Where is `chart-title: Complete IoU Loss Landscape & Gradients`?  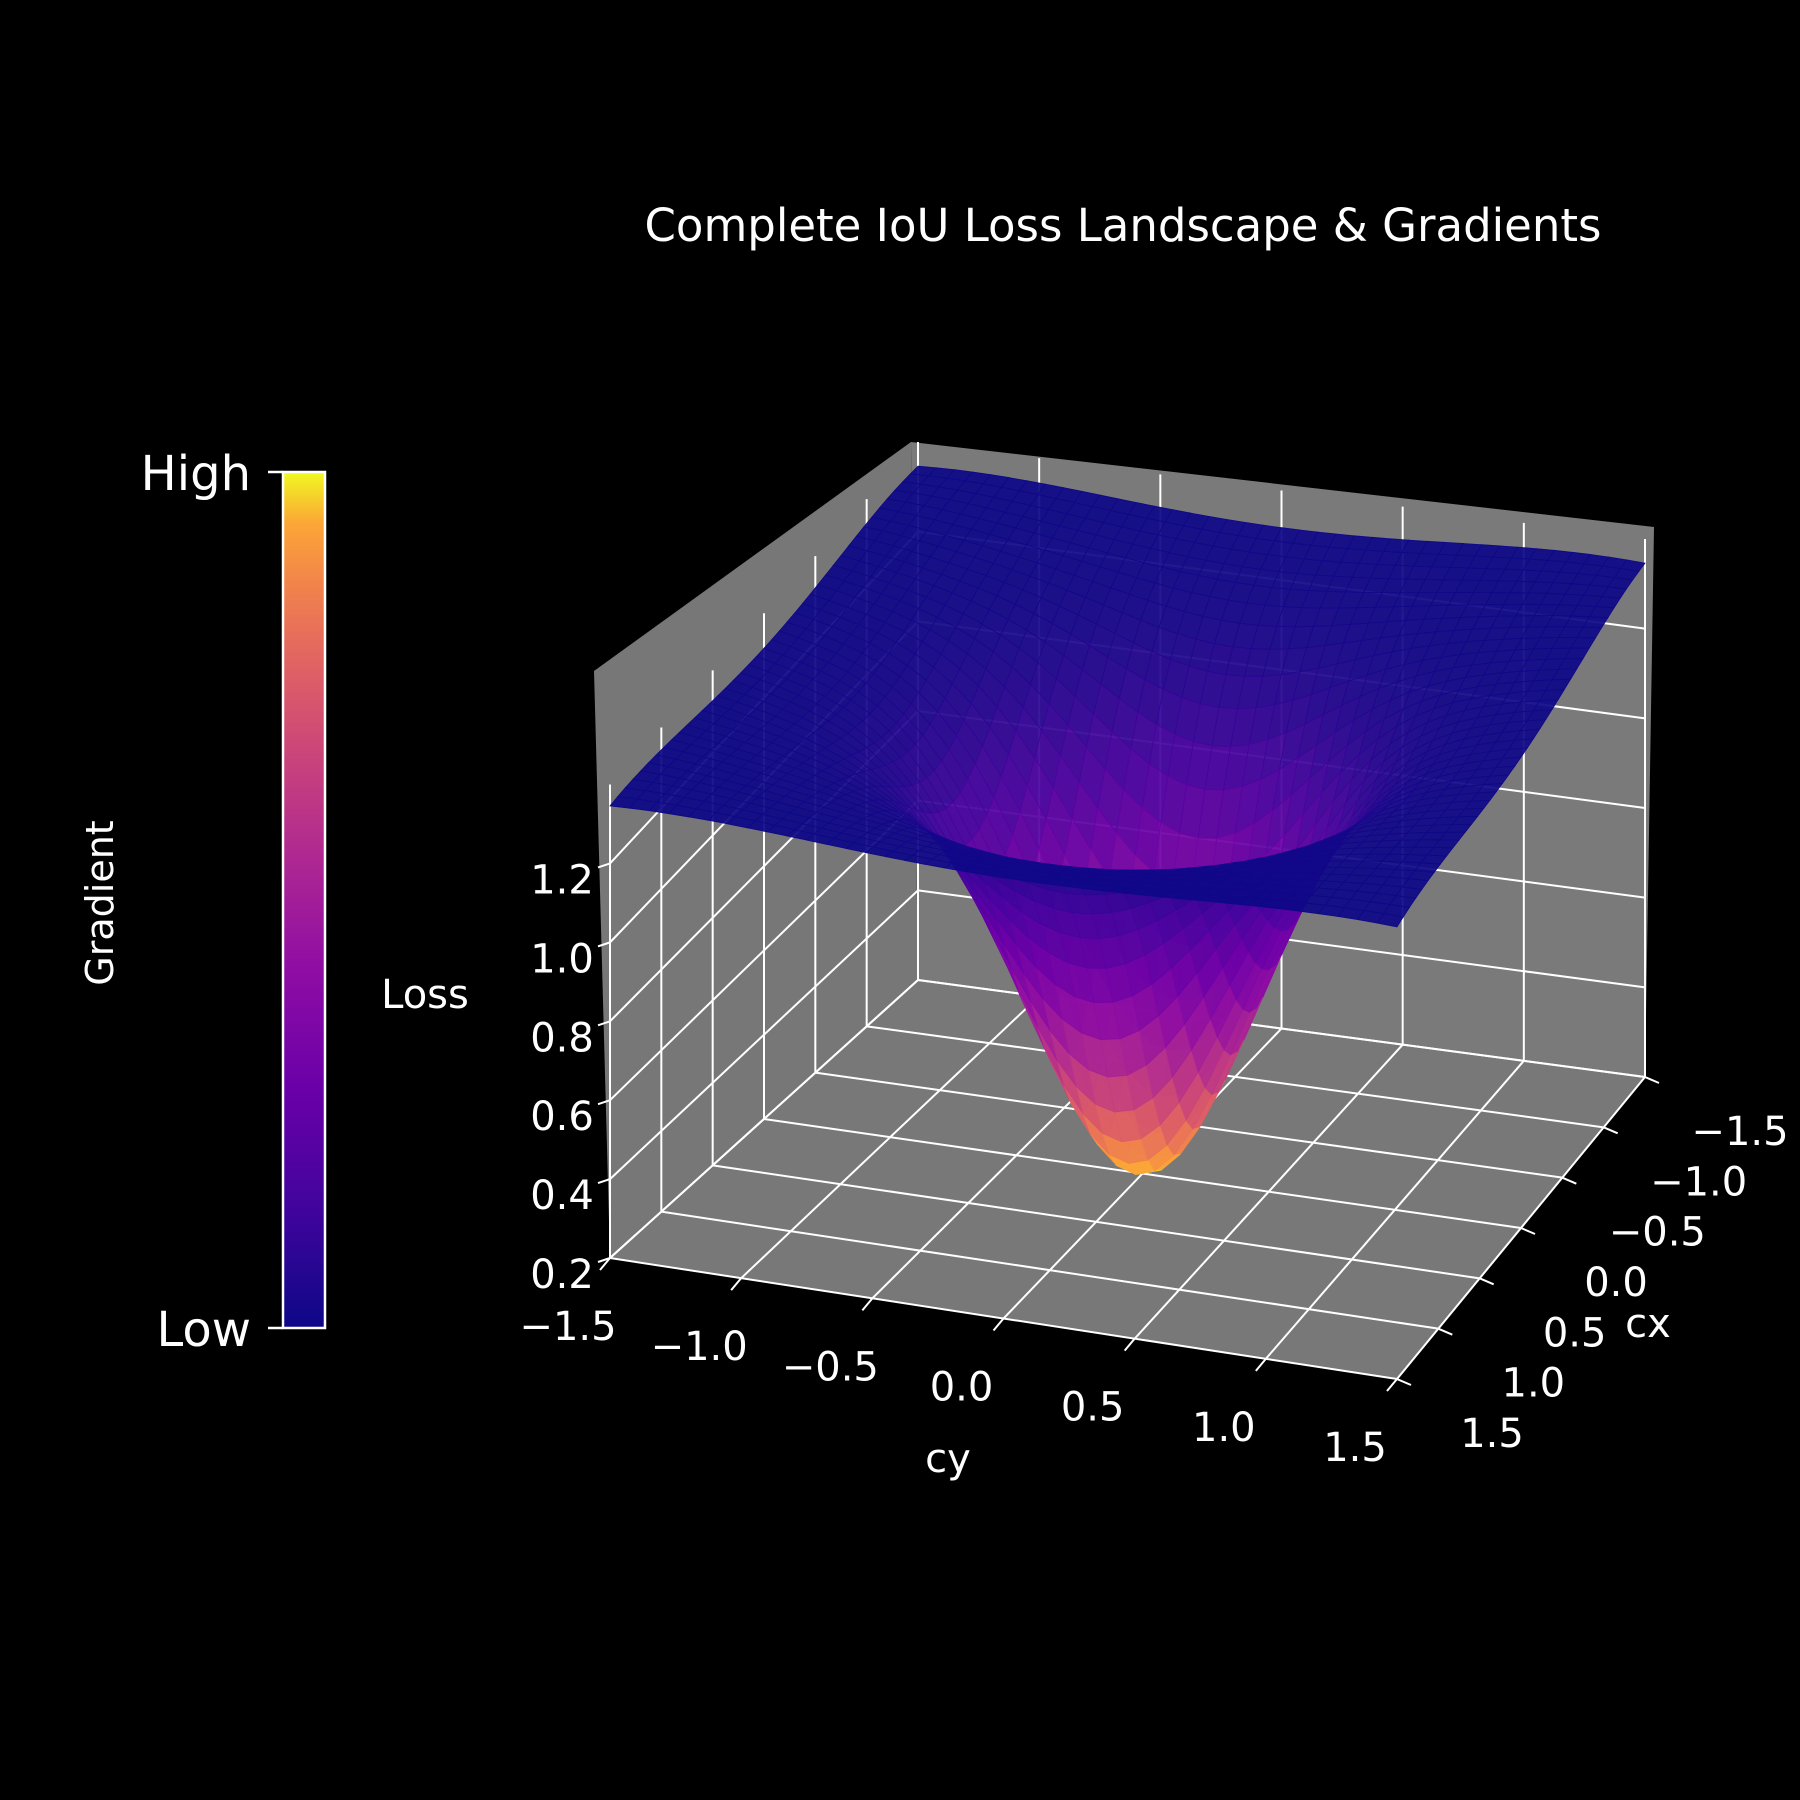 chart-title: Complete IoU Loss Landscape & Gradients is located at coordinates (1123, 225).